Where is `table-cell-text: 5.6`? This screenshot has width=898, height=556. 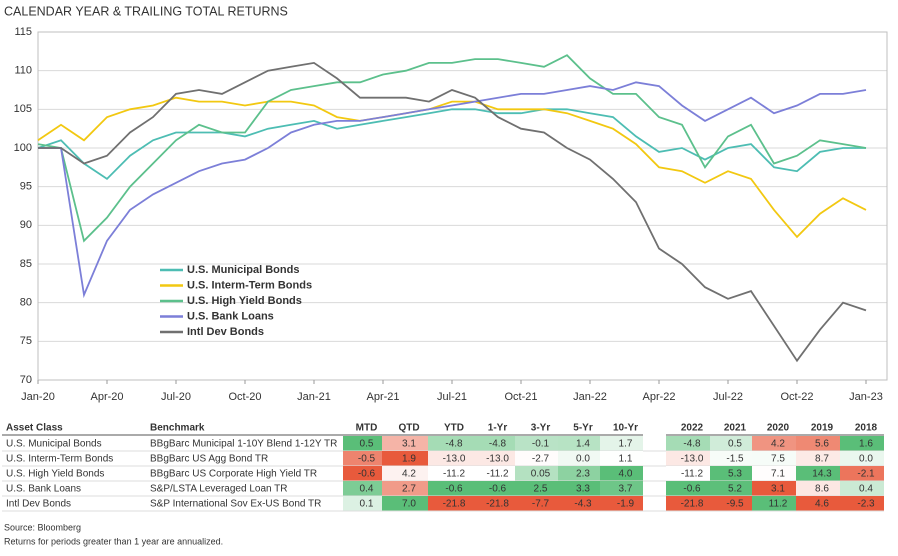 table-cell-text: 5.6 is located at coordinates (822, 444).